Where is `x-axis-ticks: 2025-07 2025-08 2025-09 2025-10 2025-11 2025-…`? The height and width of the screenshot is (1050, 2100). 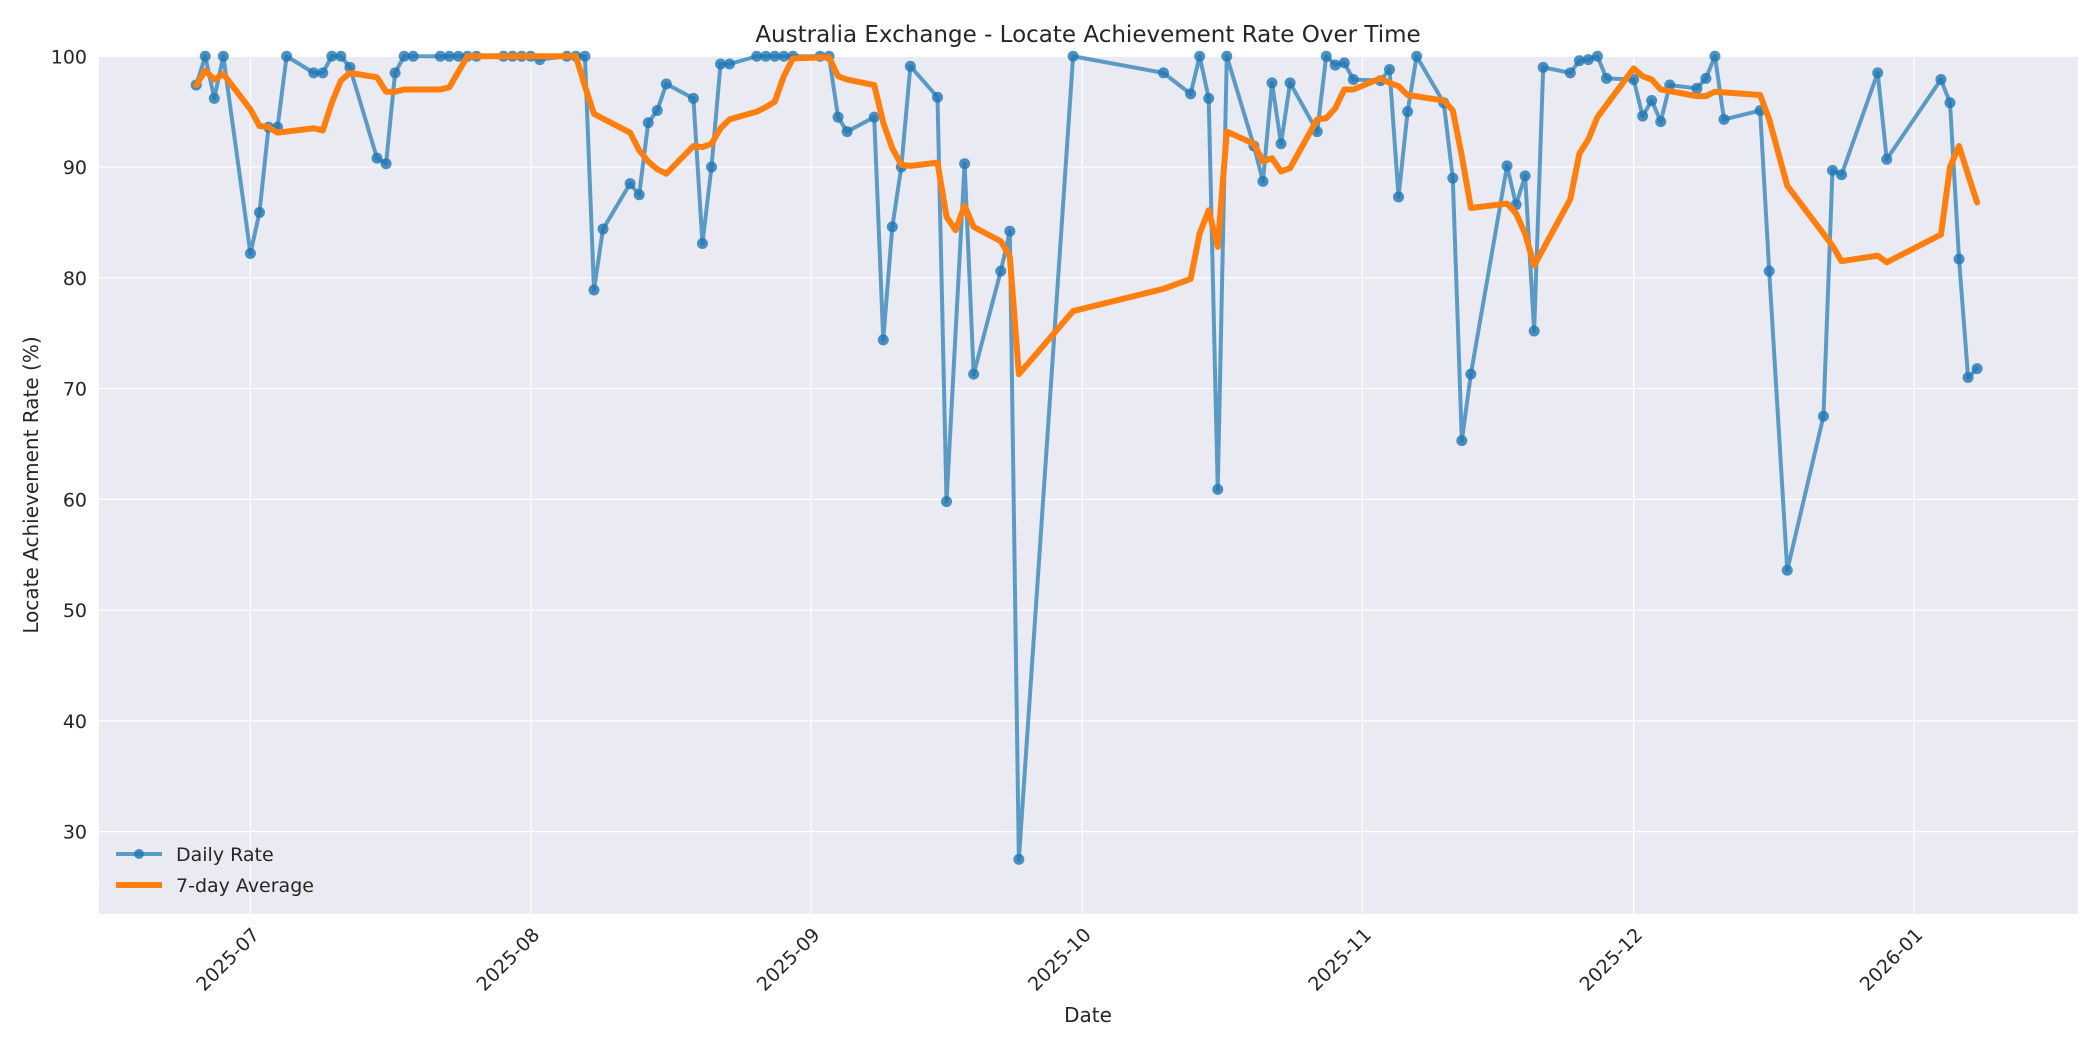
x-axis-ticks: 2025-07 2025-08 2025-09 2025-10 2025-11 2025-… is located at coordinates (1059, 960).